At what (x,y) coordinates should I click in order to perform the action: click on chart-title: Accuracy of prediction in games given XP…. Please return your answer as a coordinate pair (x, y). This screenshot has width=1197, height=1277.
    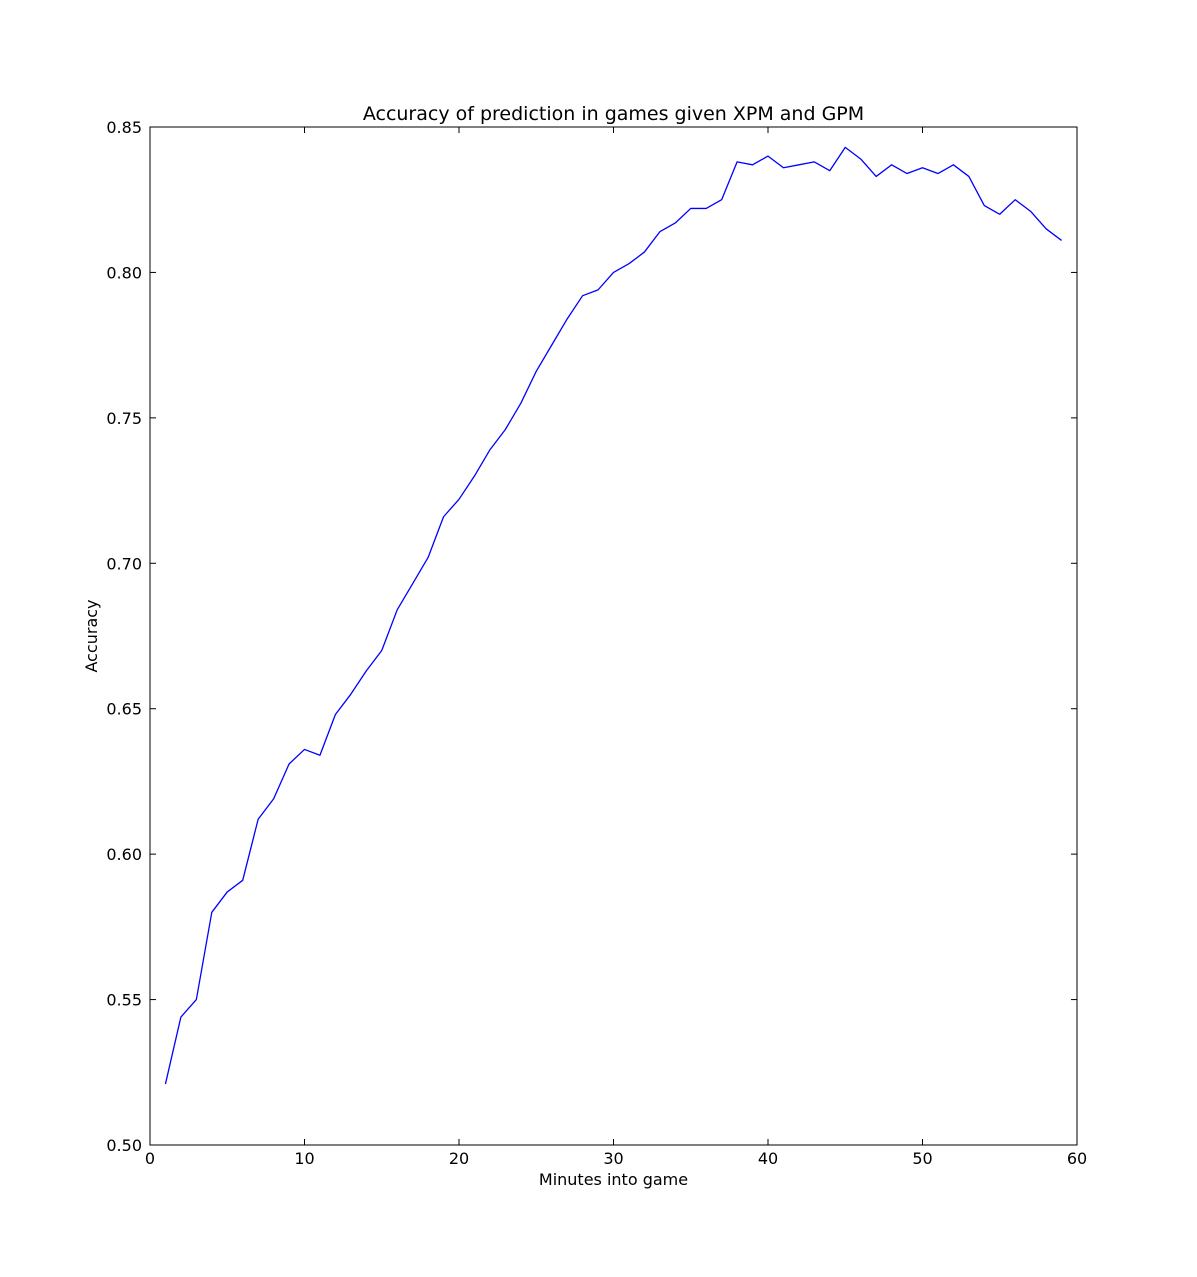
    Looking at the image, I should click on (613, 114).